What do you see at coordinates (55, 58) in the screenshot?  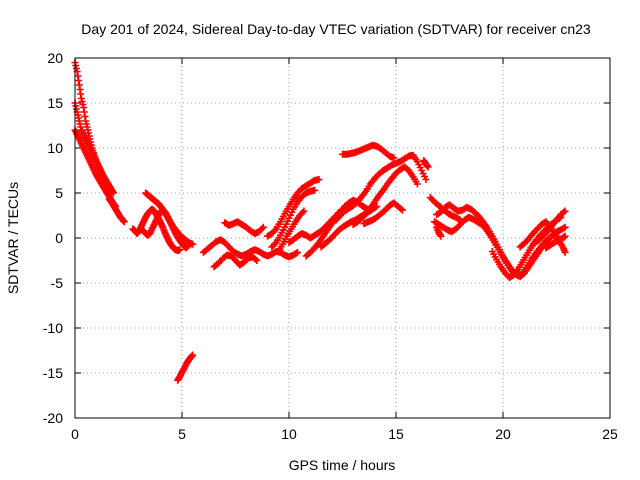 I see `y-tick-label: 20` at bounding box center [55, 58].